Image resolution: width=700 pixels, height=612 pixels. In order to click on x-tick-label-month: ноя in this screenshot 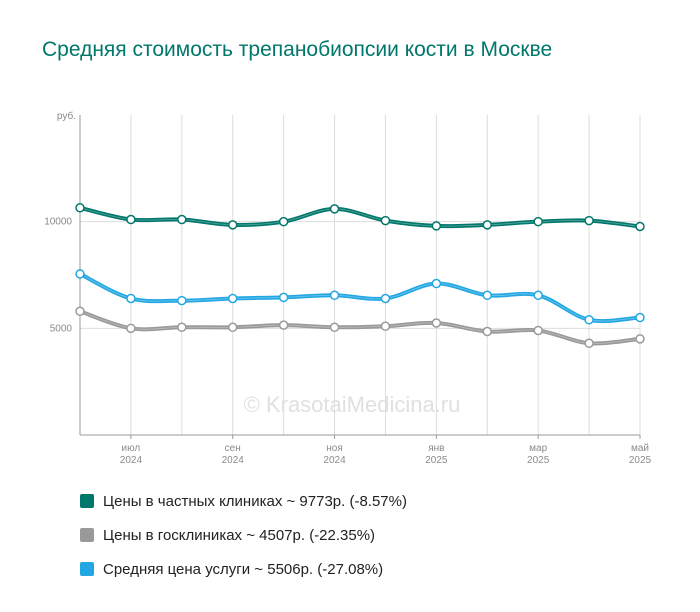, I will do `click(334, 448)`.